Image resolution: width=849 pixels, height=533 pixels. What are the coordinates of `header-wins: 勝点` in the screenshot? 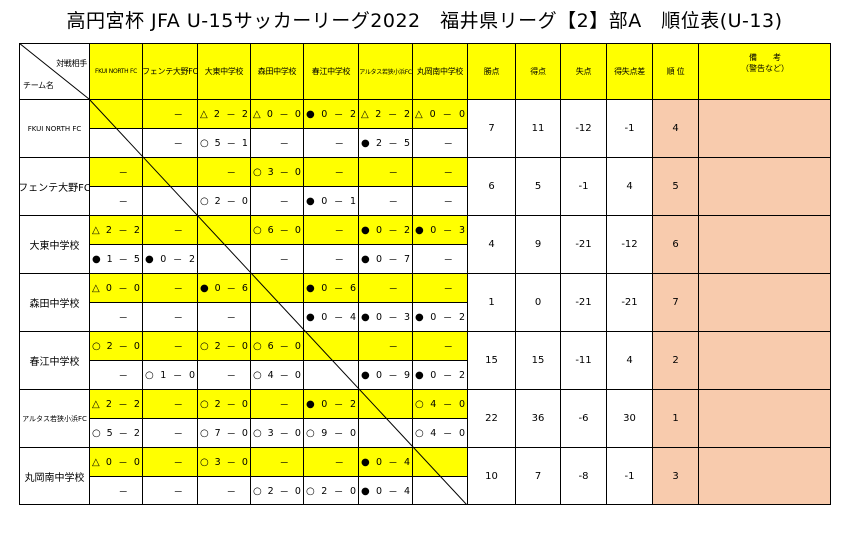 It's located at (491, 71).